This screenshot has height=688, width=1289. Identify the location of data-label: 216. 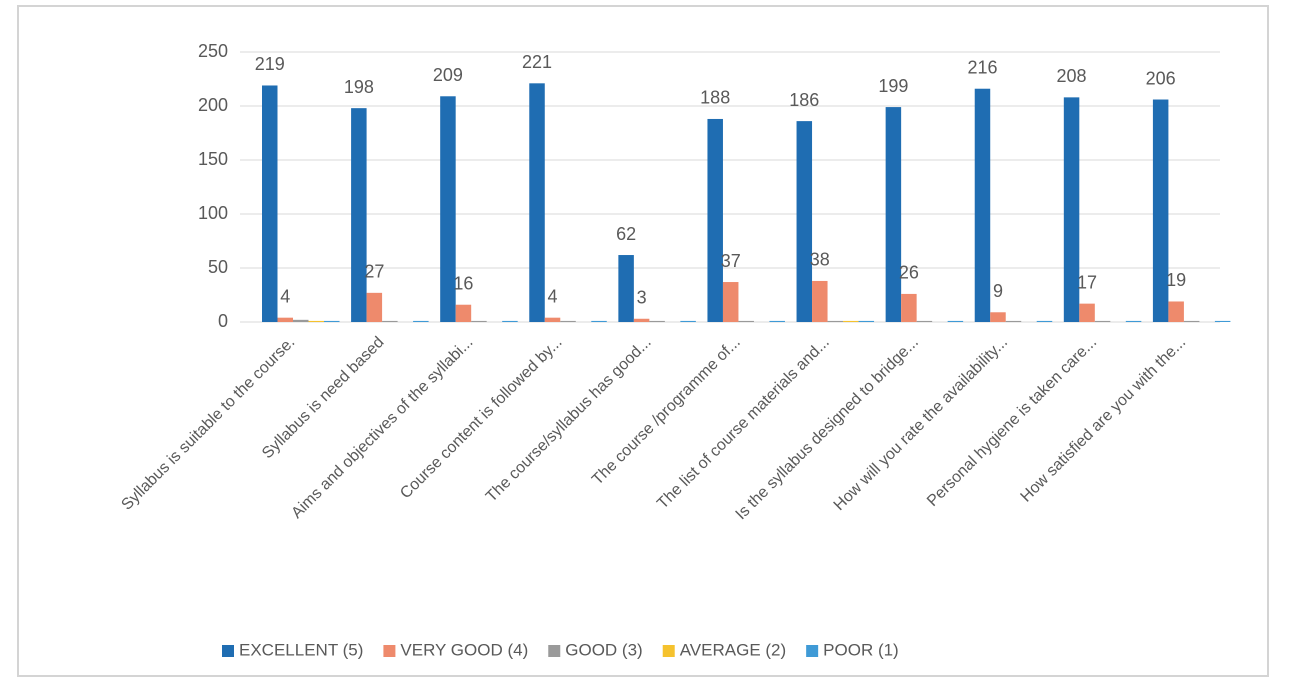
(982, 67).